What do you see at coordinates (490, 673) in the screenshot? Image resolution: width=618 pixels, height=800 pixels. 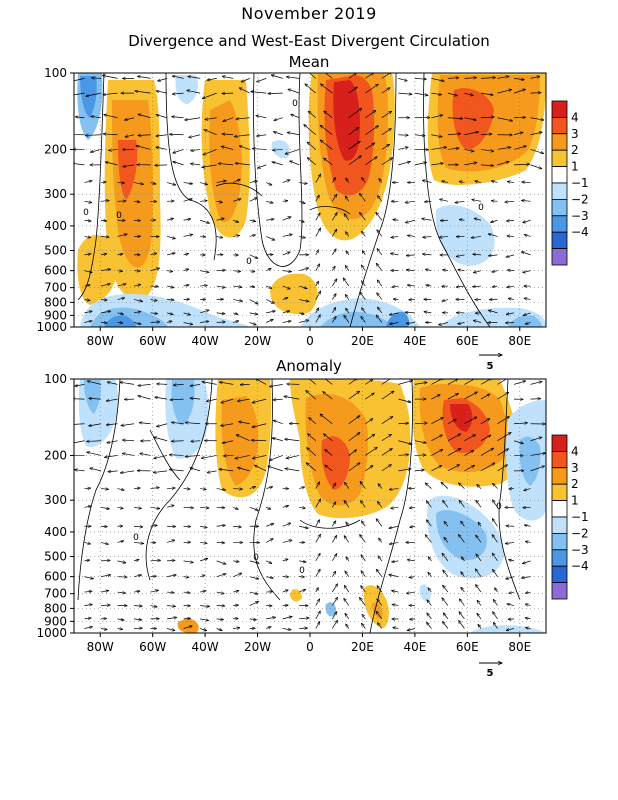 I see `anomaly-reference-vector-label: 5` at bounding box center [490, 673].